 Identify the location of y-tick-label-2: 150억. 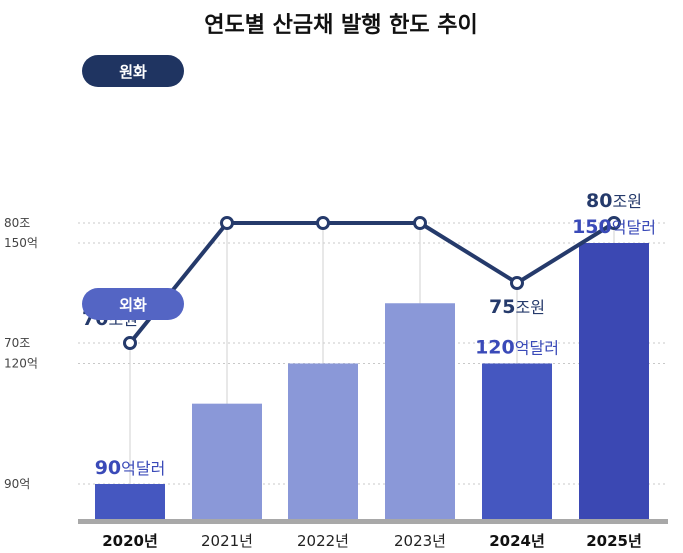
(21, 243).